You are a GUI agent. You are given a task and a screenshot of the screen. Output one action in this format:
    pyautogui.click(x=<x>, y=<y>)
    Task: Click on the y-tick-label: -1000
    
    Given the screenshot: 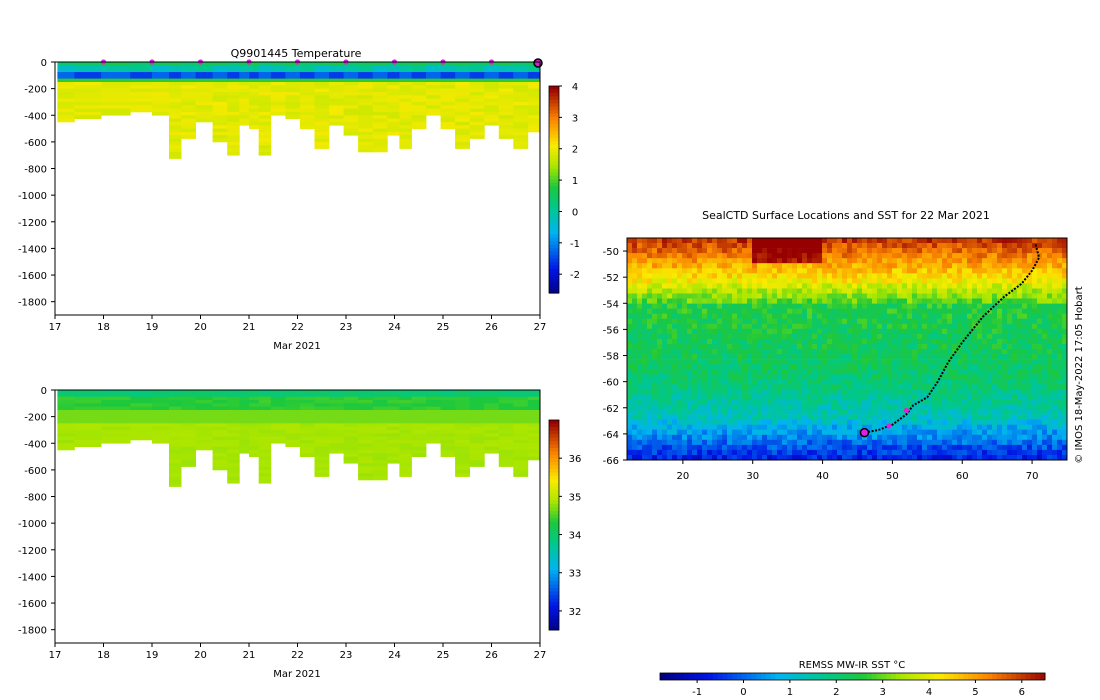 What is the action you would take?
    pyautogui.click(x=32, y=196)
    